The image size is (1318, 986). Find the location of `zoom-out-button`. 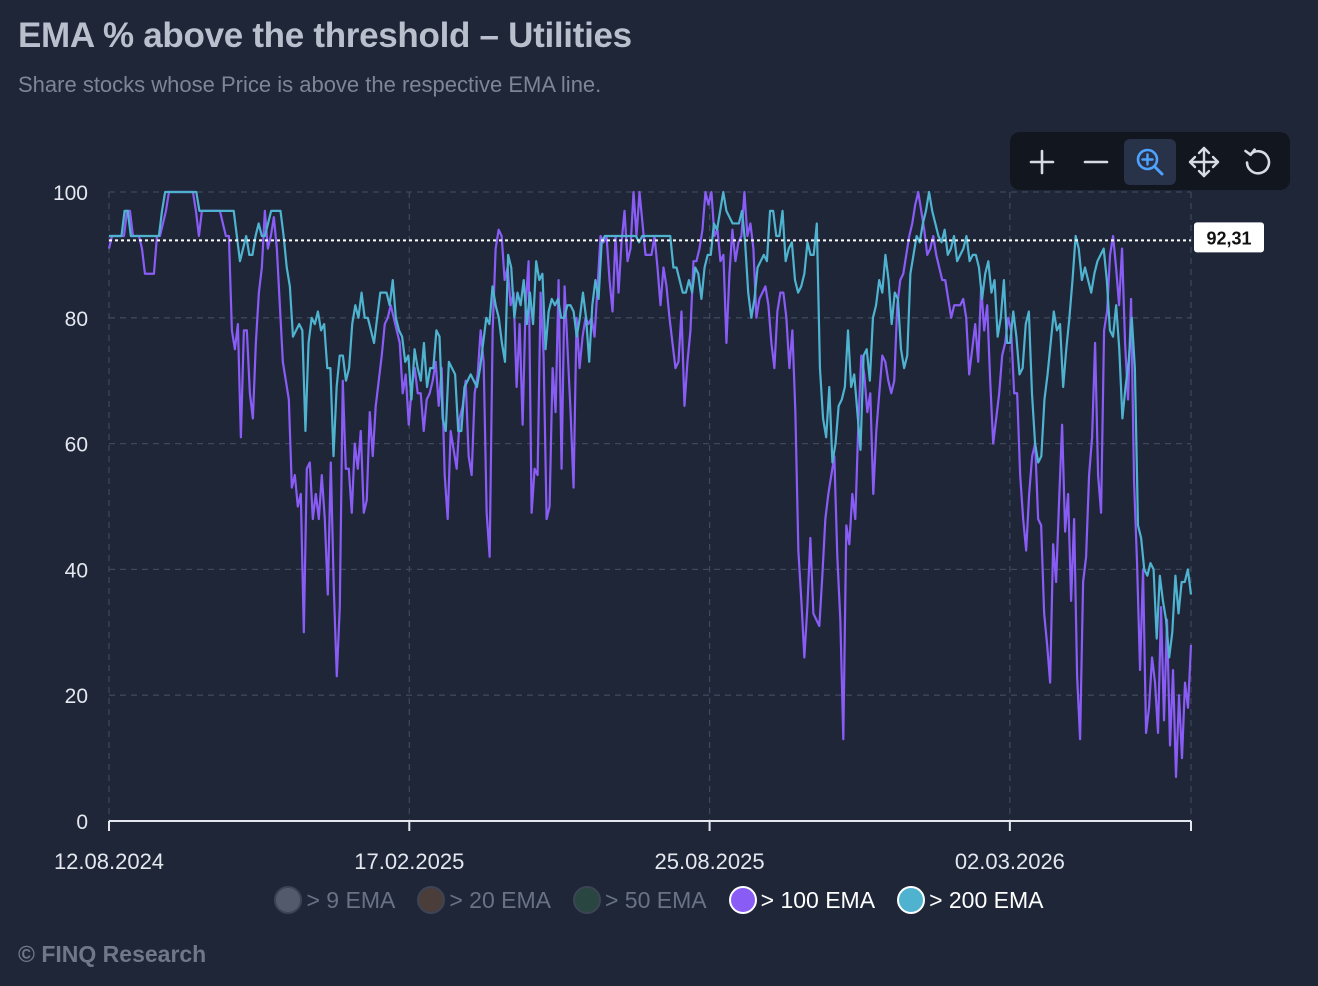

zoom-out-button is located at coordinates (1096, 162).